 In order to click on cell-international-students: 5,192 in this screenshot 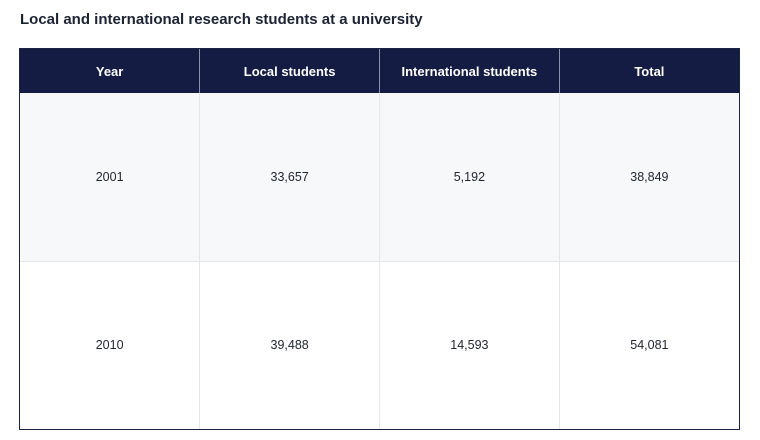, I will do `click(469, 177)`.